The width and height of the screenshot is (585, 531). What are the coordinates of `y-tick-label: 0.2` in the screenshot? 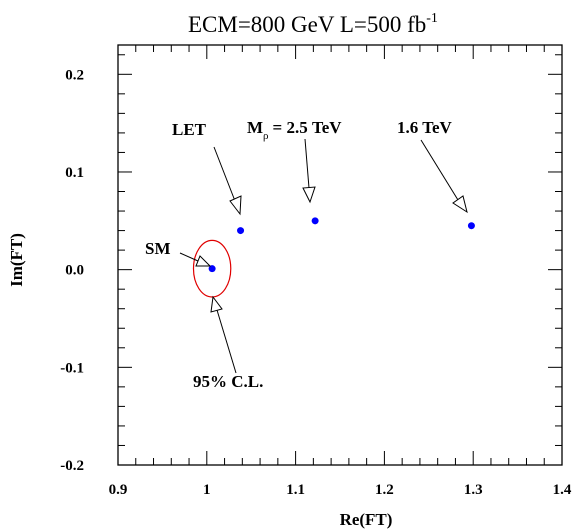 It's located at (74, 75).